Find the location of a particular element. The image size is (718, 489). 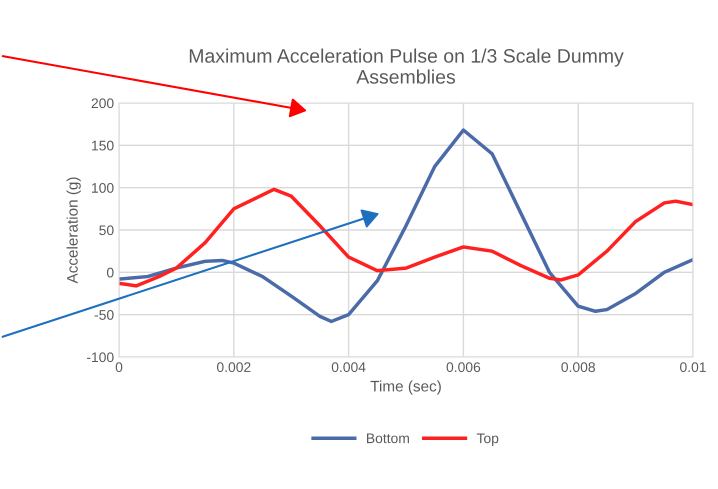

x-tick-label: 0.002 is located at coordinates (233, 367).